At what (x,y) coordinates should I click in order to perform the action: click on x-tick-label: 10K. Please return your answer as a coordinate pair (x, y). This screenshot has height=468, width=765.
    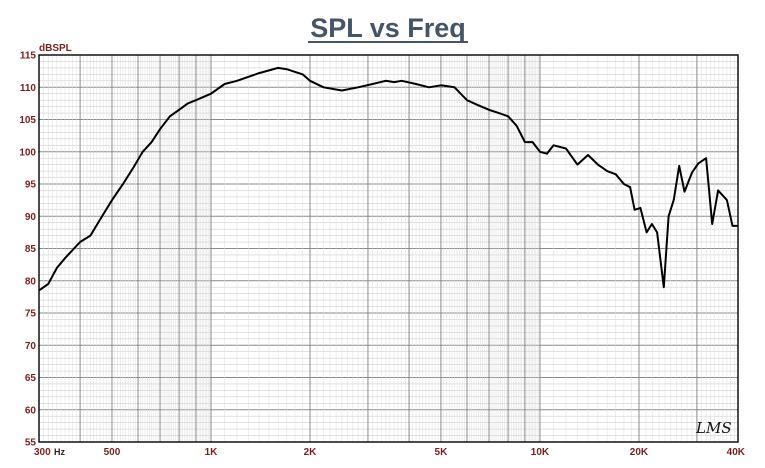
    Looking at the image, I should click on (540, 452).